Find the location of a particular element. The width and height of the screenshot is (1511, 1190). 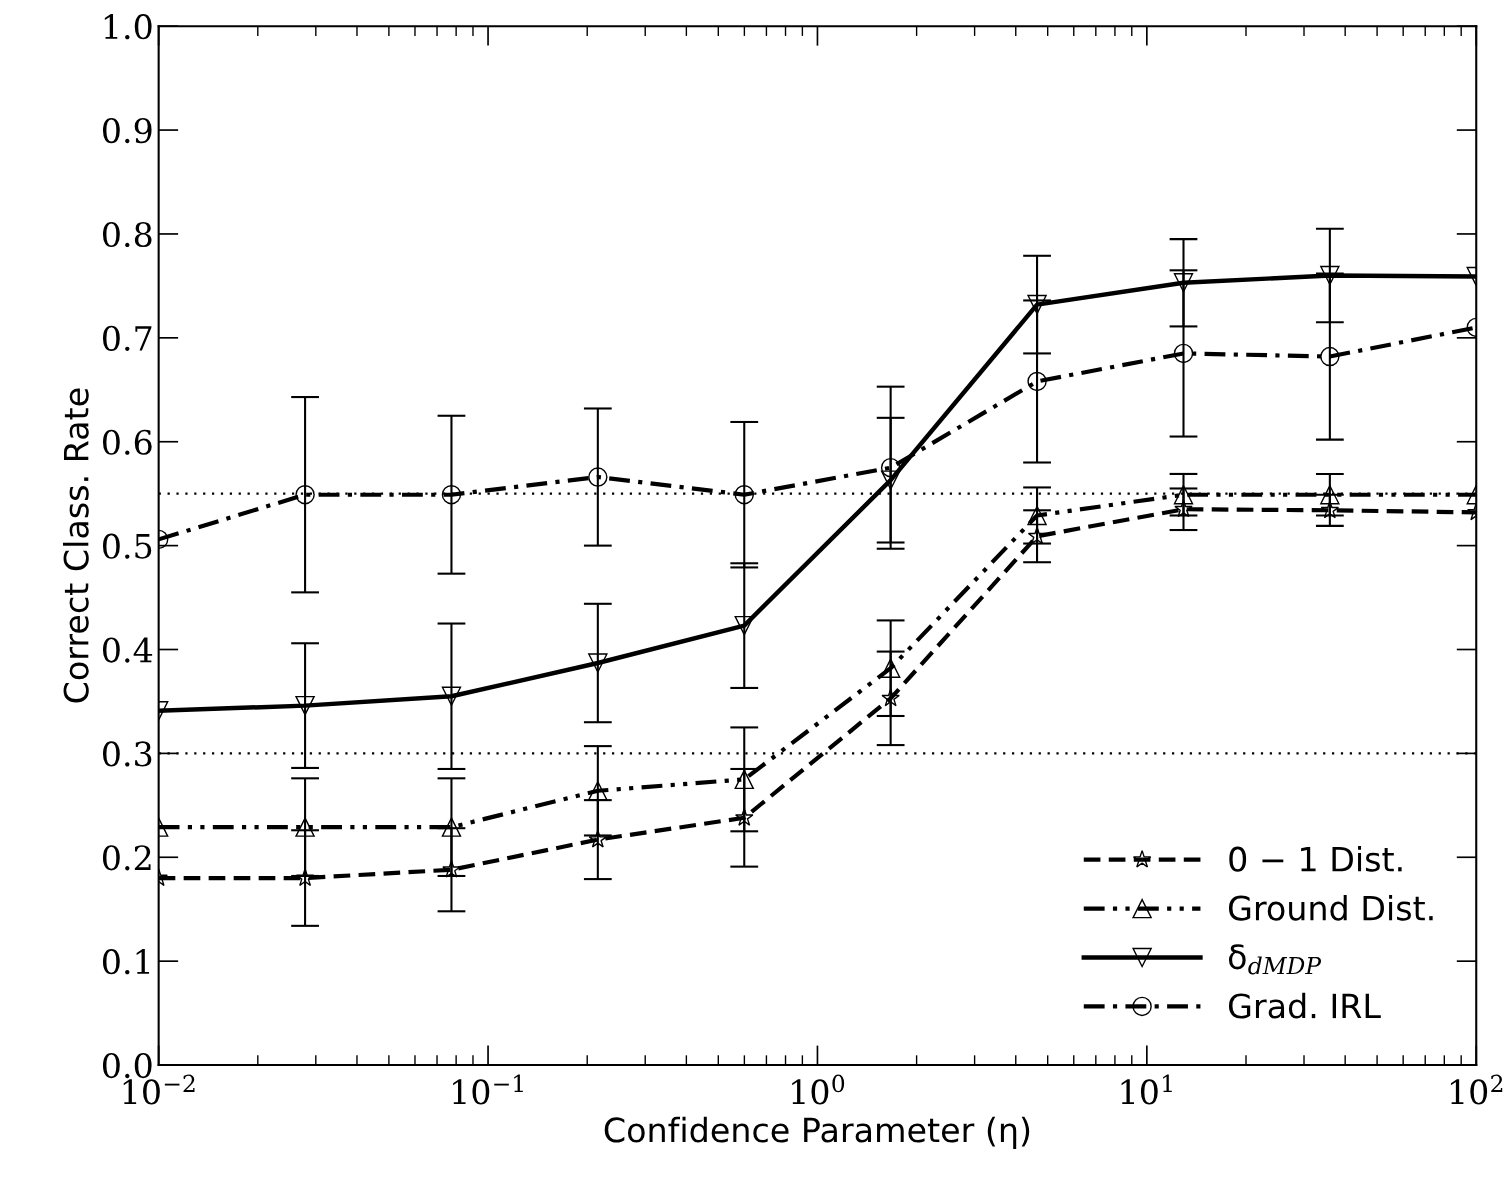

x-tick-label: 10$^{0}$ is located at coordinates (818, 1089).